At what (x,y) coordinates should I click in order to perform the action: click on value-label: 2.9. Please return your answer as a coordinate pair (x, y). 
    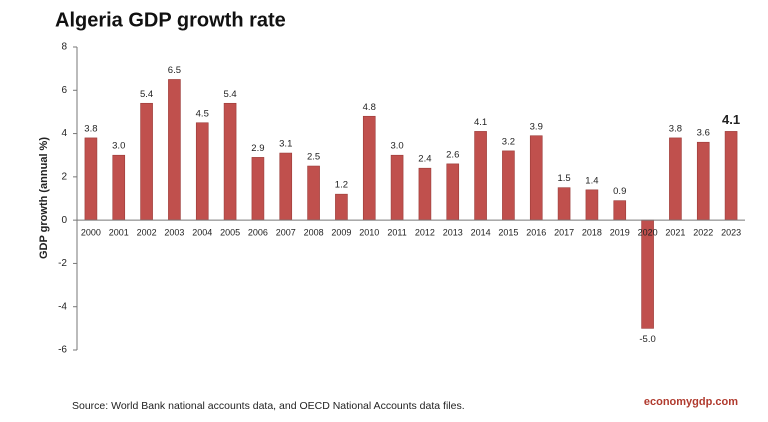
    Looking at the image, I should click on (257, 148).